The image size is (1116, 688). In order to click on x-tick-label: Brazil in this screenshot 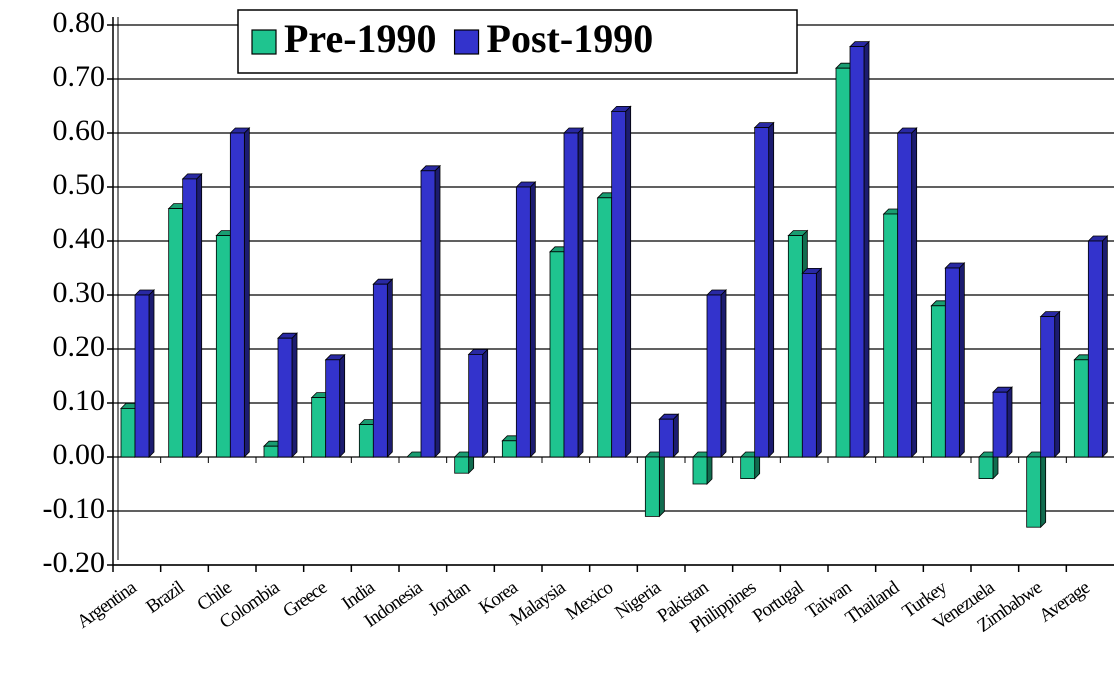, I will do `click(165, 597)`.